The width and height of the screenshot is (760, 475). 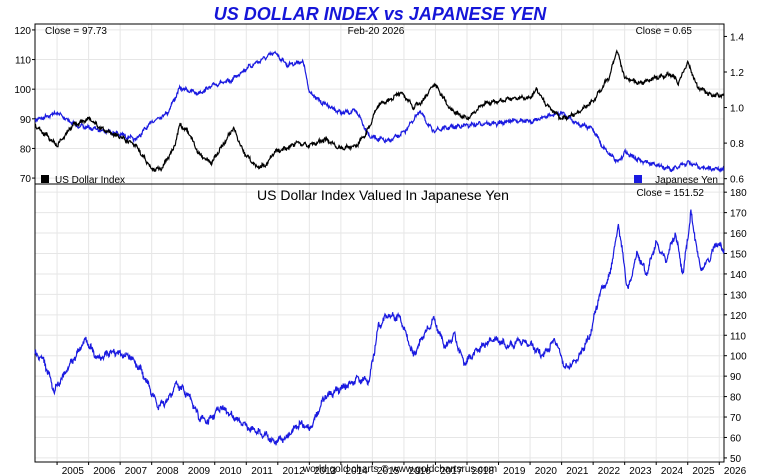 What do you see at coordinates (670, 193) in the screenshot?
I see `ratio-close-label: Close = 151.52` at bounding box center [670, 193].